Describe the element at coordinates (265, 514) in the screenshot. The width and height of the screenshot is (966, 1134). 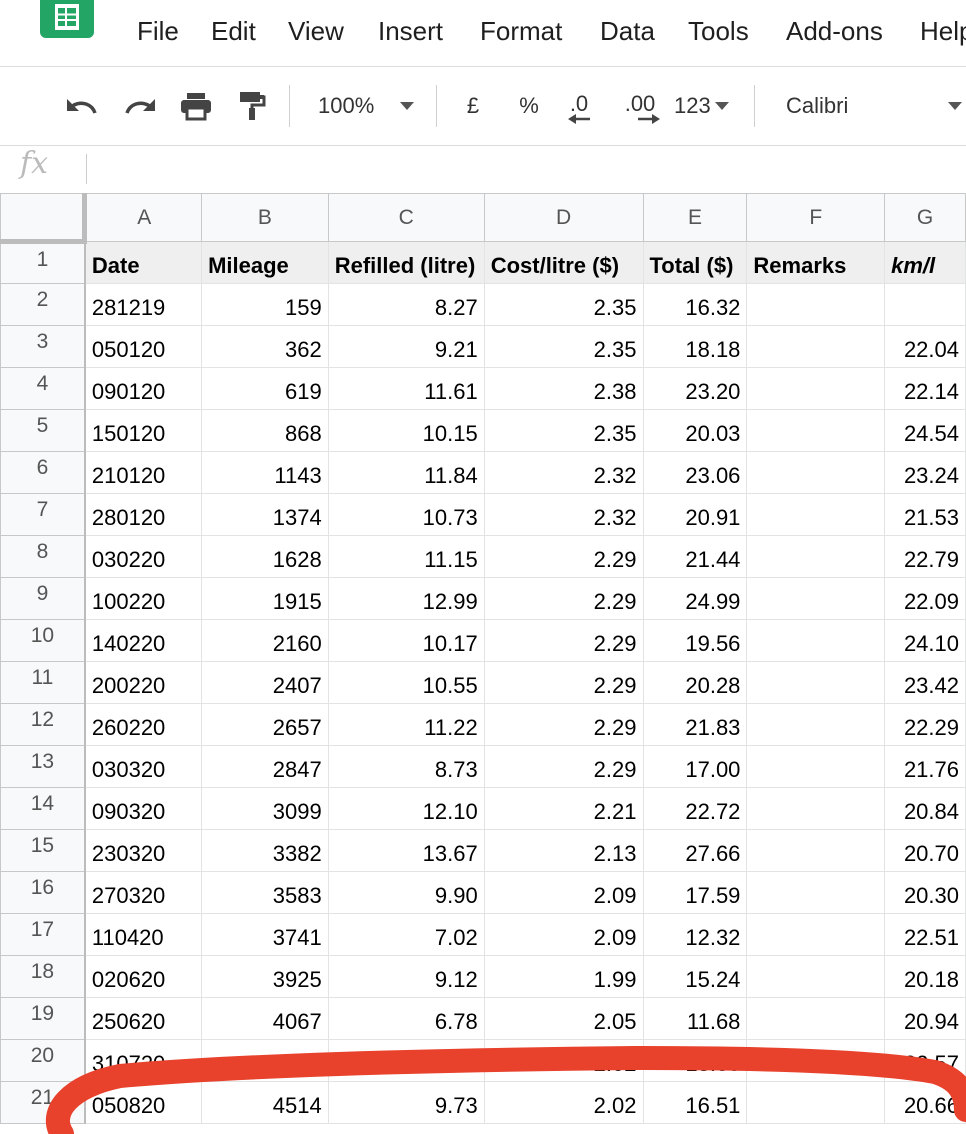
I see `cell-b: 1374` at that location.